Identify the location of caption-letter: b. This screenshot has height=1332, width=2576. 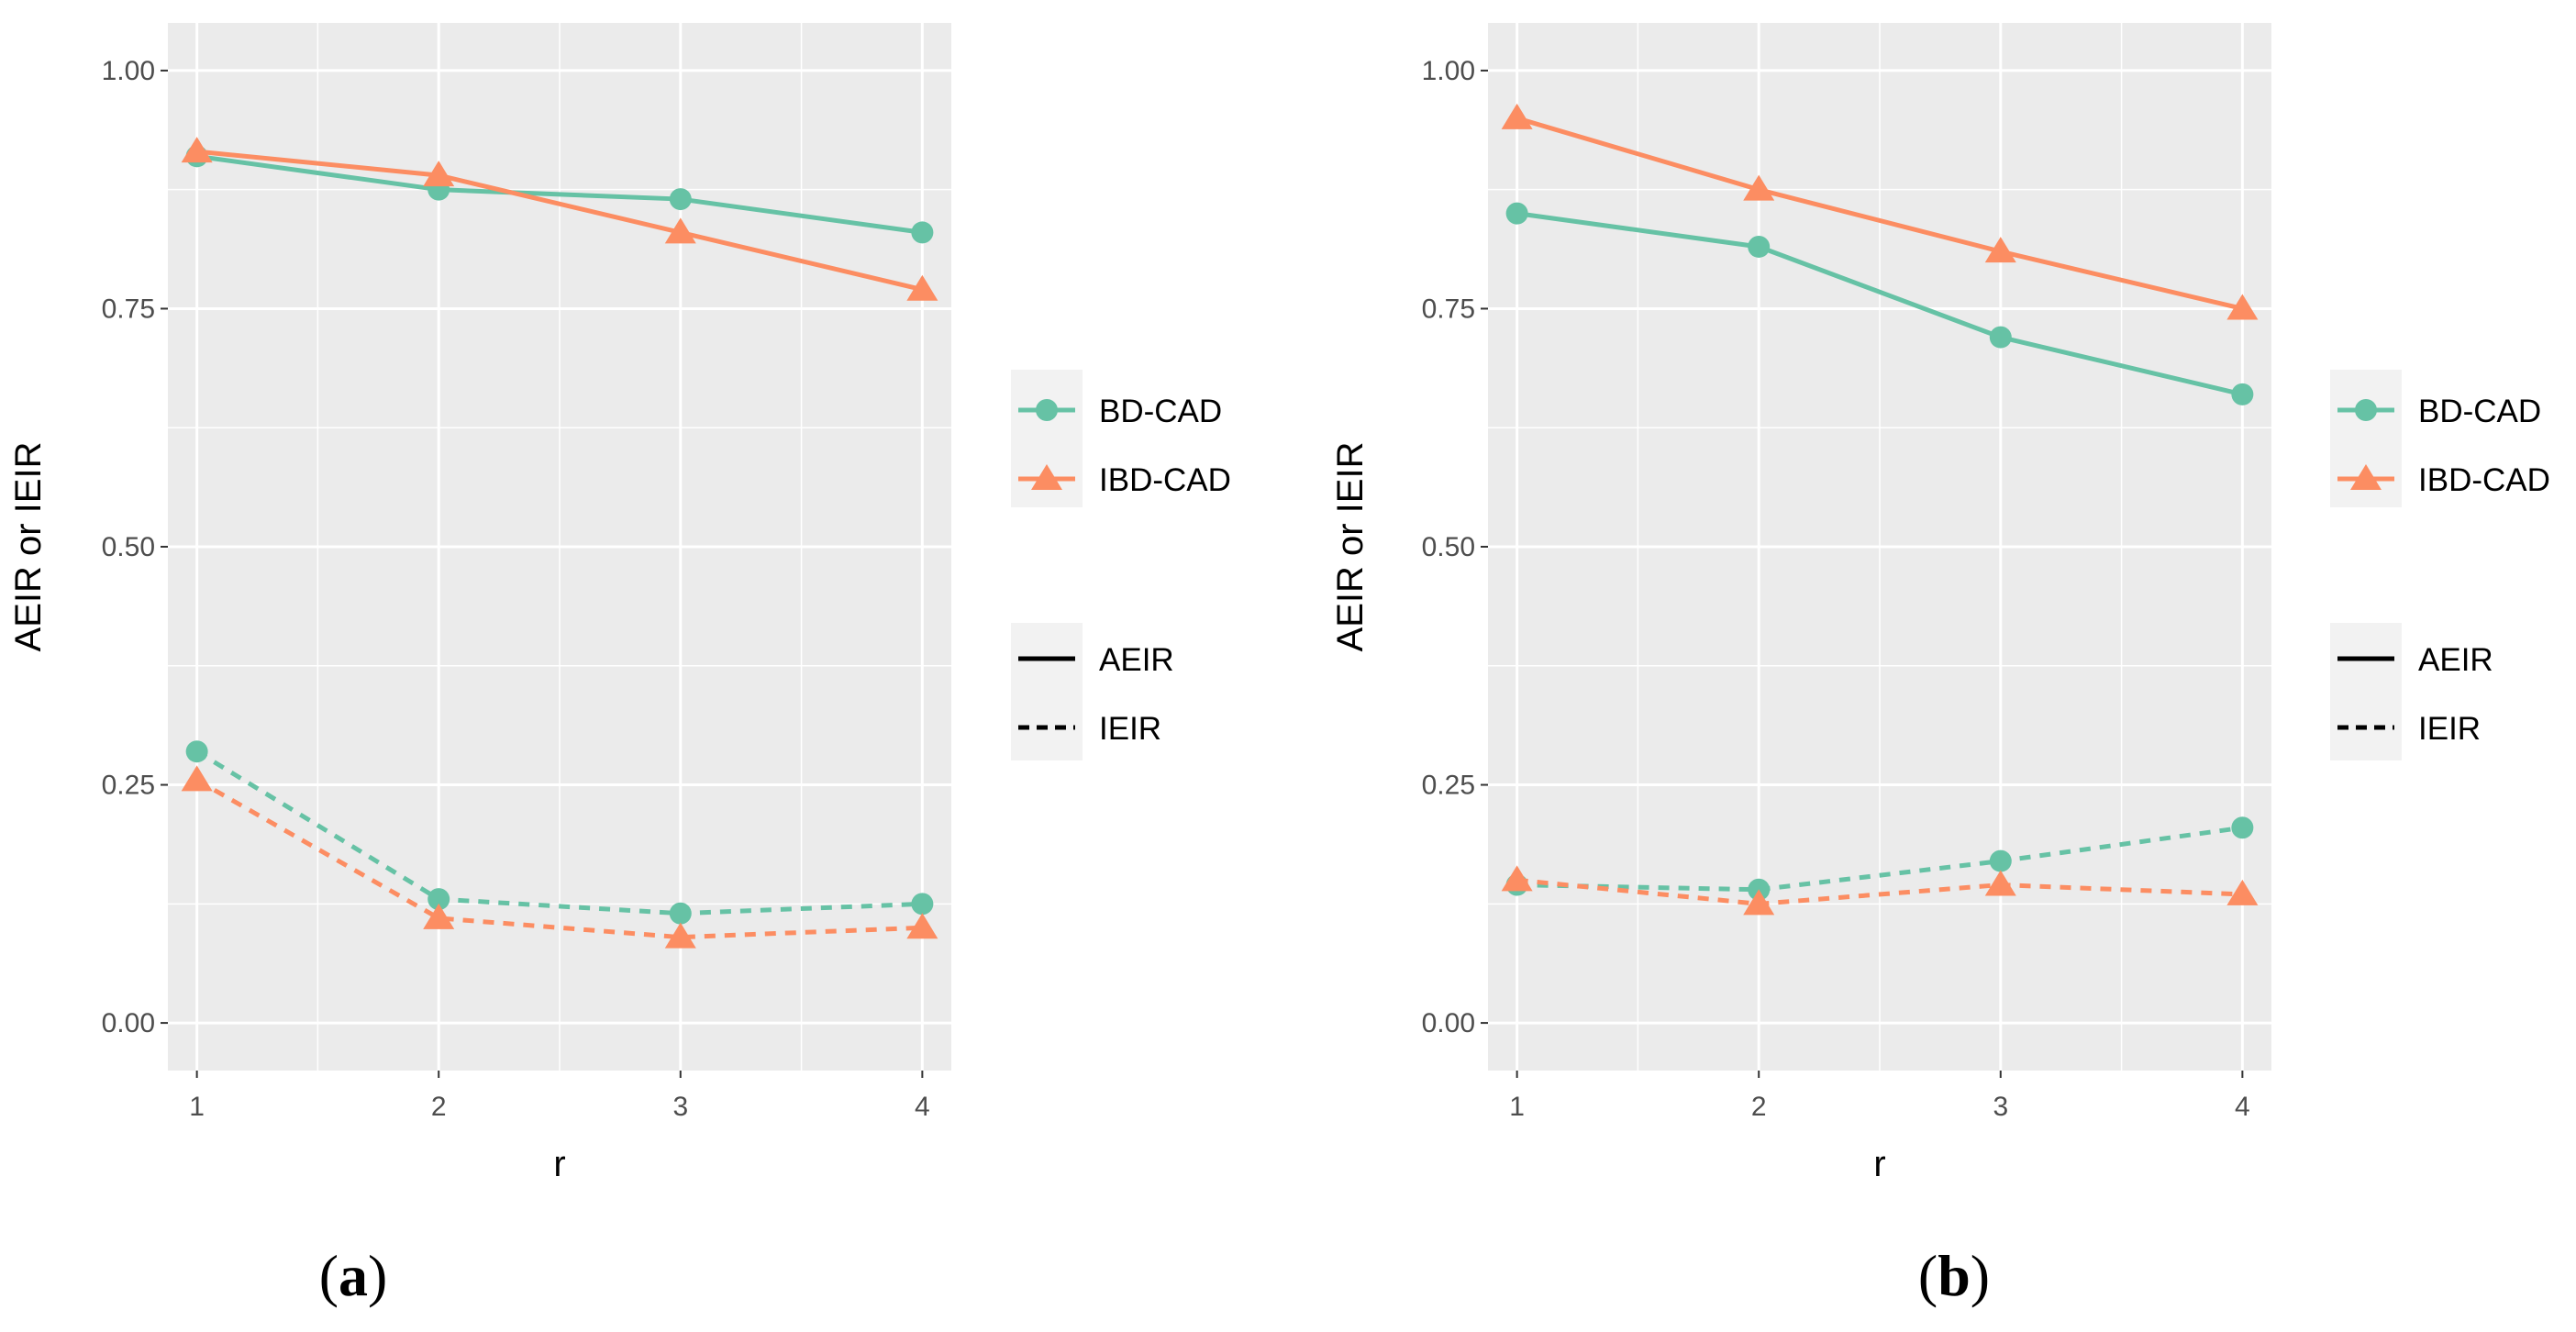
(1954, 1275).